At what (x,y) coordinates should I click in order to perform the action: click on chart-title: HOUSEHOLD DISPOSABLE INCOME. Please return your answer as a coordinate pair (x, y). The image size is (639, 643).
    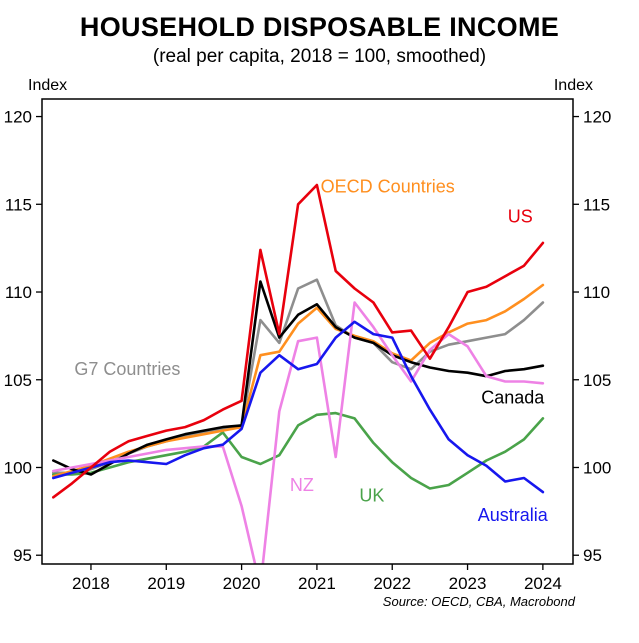
    Looking at the image, I should click on (319, 27).